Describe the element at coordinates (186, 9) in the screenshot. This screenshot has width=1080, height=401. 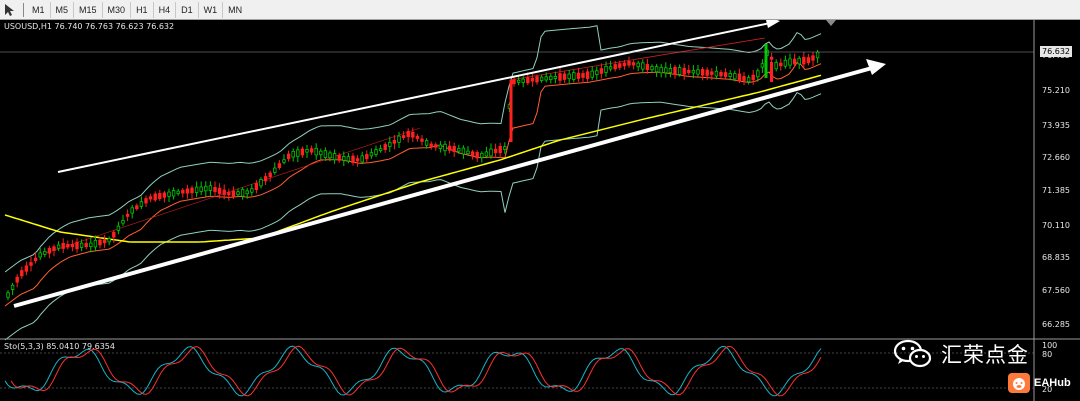
I see `timeframe-d1-button: D1` at that location.